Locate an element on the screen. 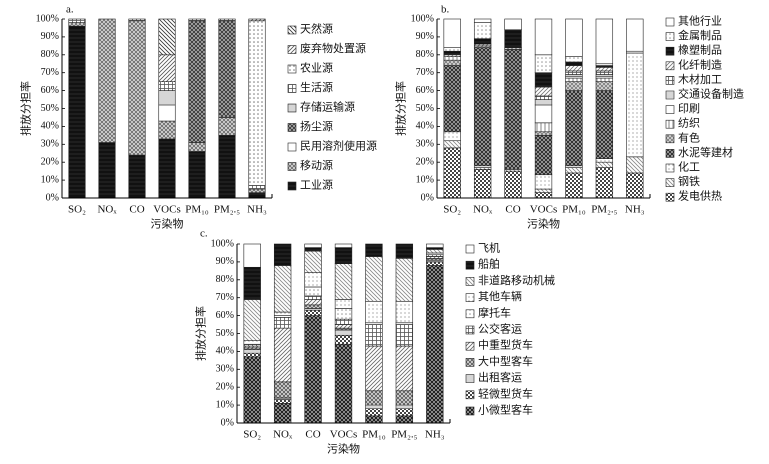 The height and width of the screenshot is (464, 769). y-tick-label: 10% is located at coordinates (425, 179).